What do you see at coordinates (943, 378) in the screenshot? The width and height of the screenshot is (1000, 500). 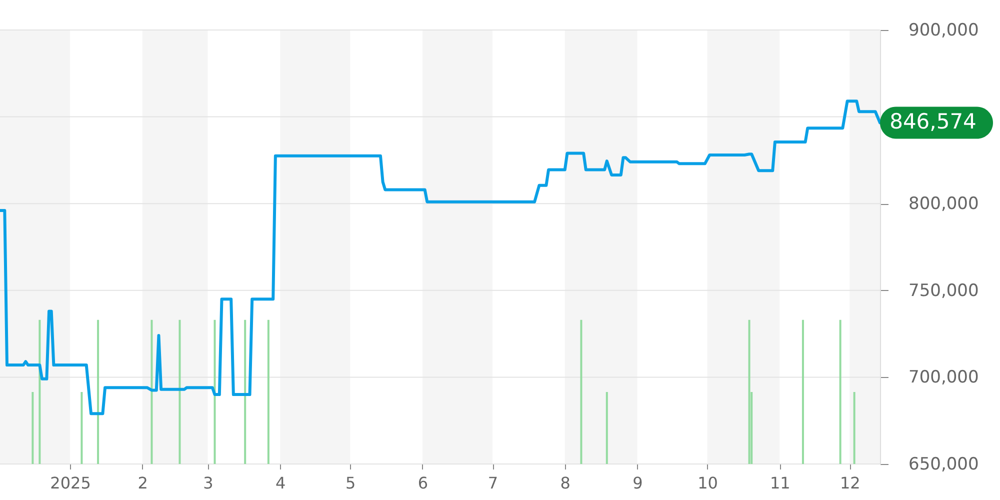 I see `y-tick-label: 700,000` at bounding box center [943, 378].